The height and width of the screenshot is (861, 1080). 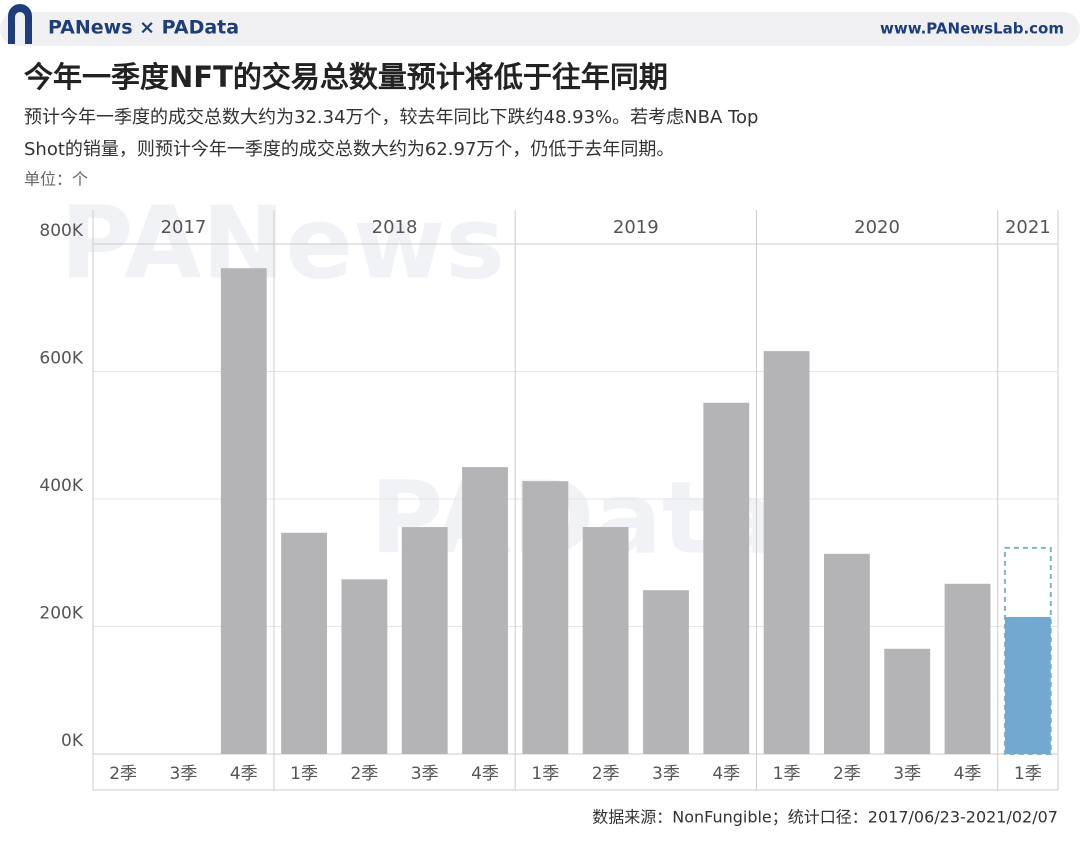 What do you see at coordinates (143, 28) in the screenshot?
I see `brand: PANews × PAData` at bounding box center [143, 28].